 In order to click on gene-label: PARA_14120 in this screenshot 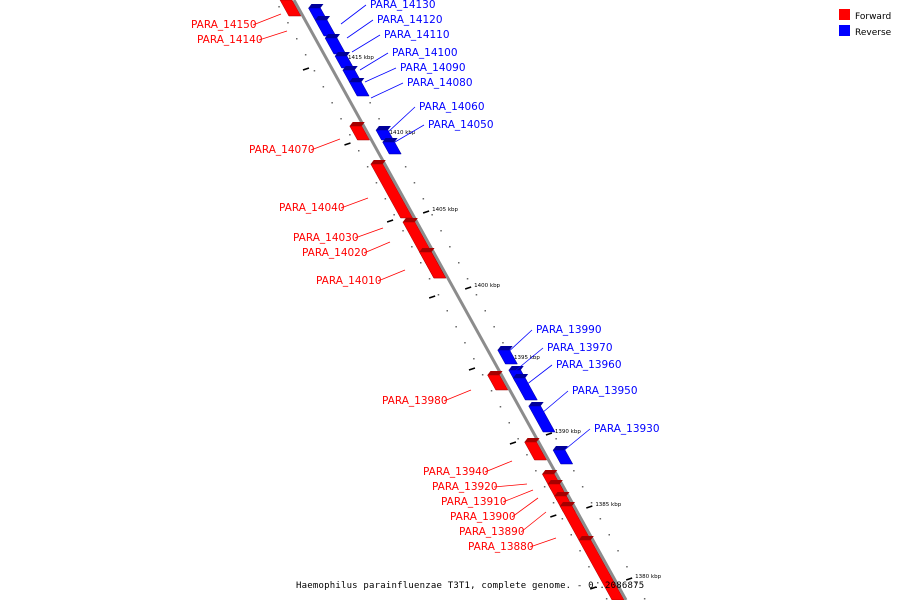, I will do `click(410, 20)`.